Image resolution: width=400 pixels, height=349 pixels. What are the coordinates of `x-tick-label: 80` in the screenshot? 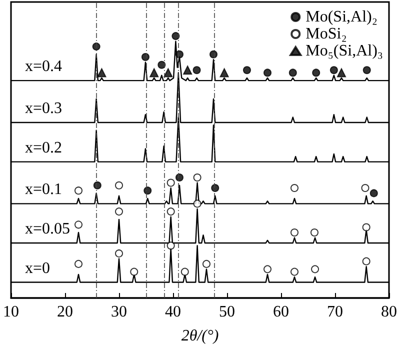 It's located at (389, 312).